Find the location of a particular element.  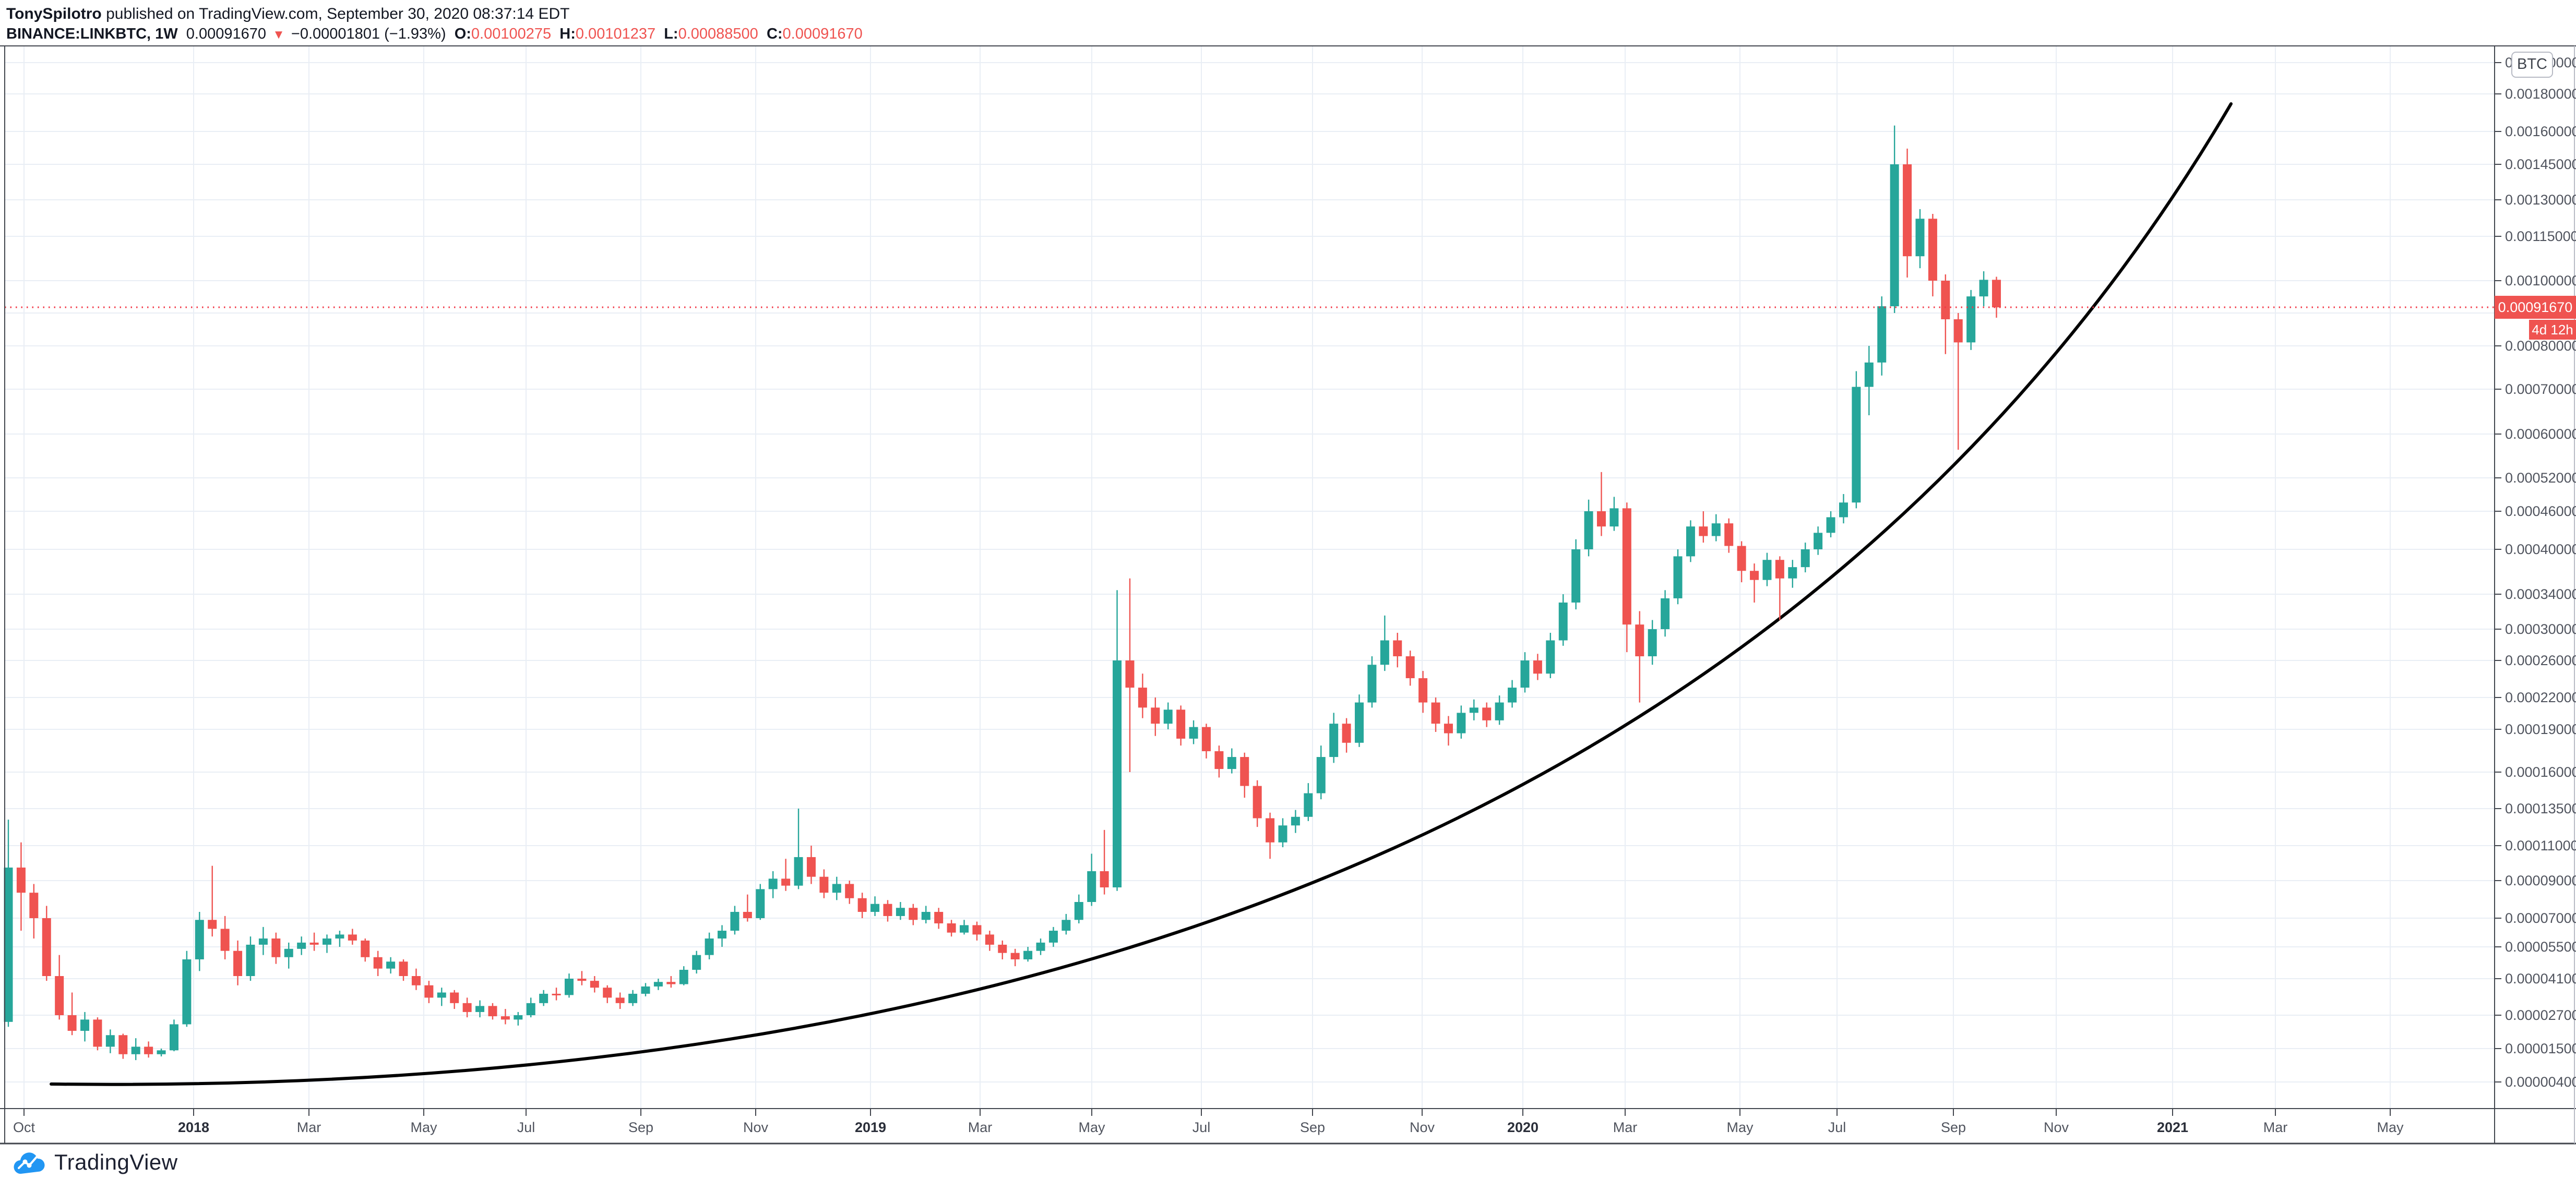

last-price: 0.00091670 is located at coordinates (226, 34).